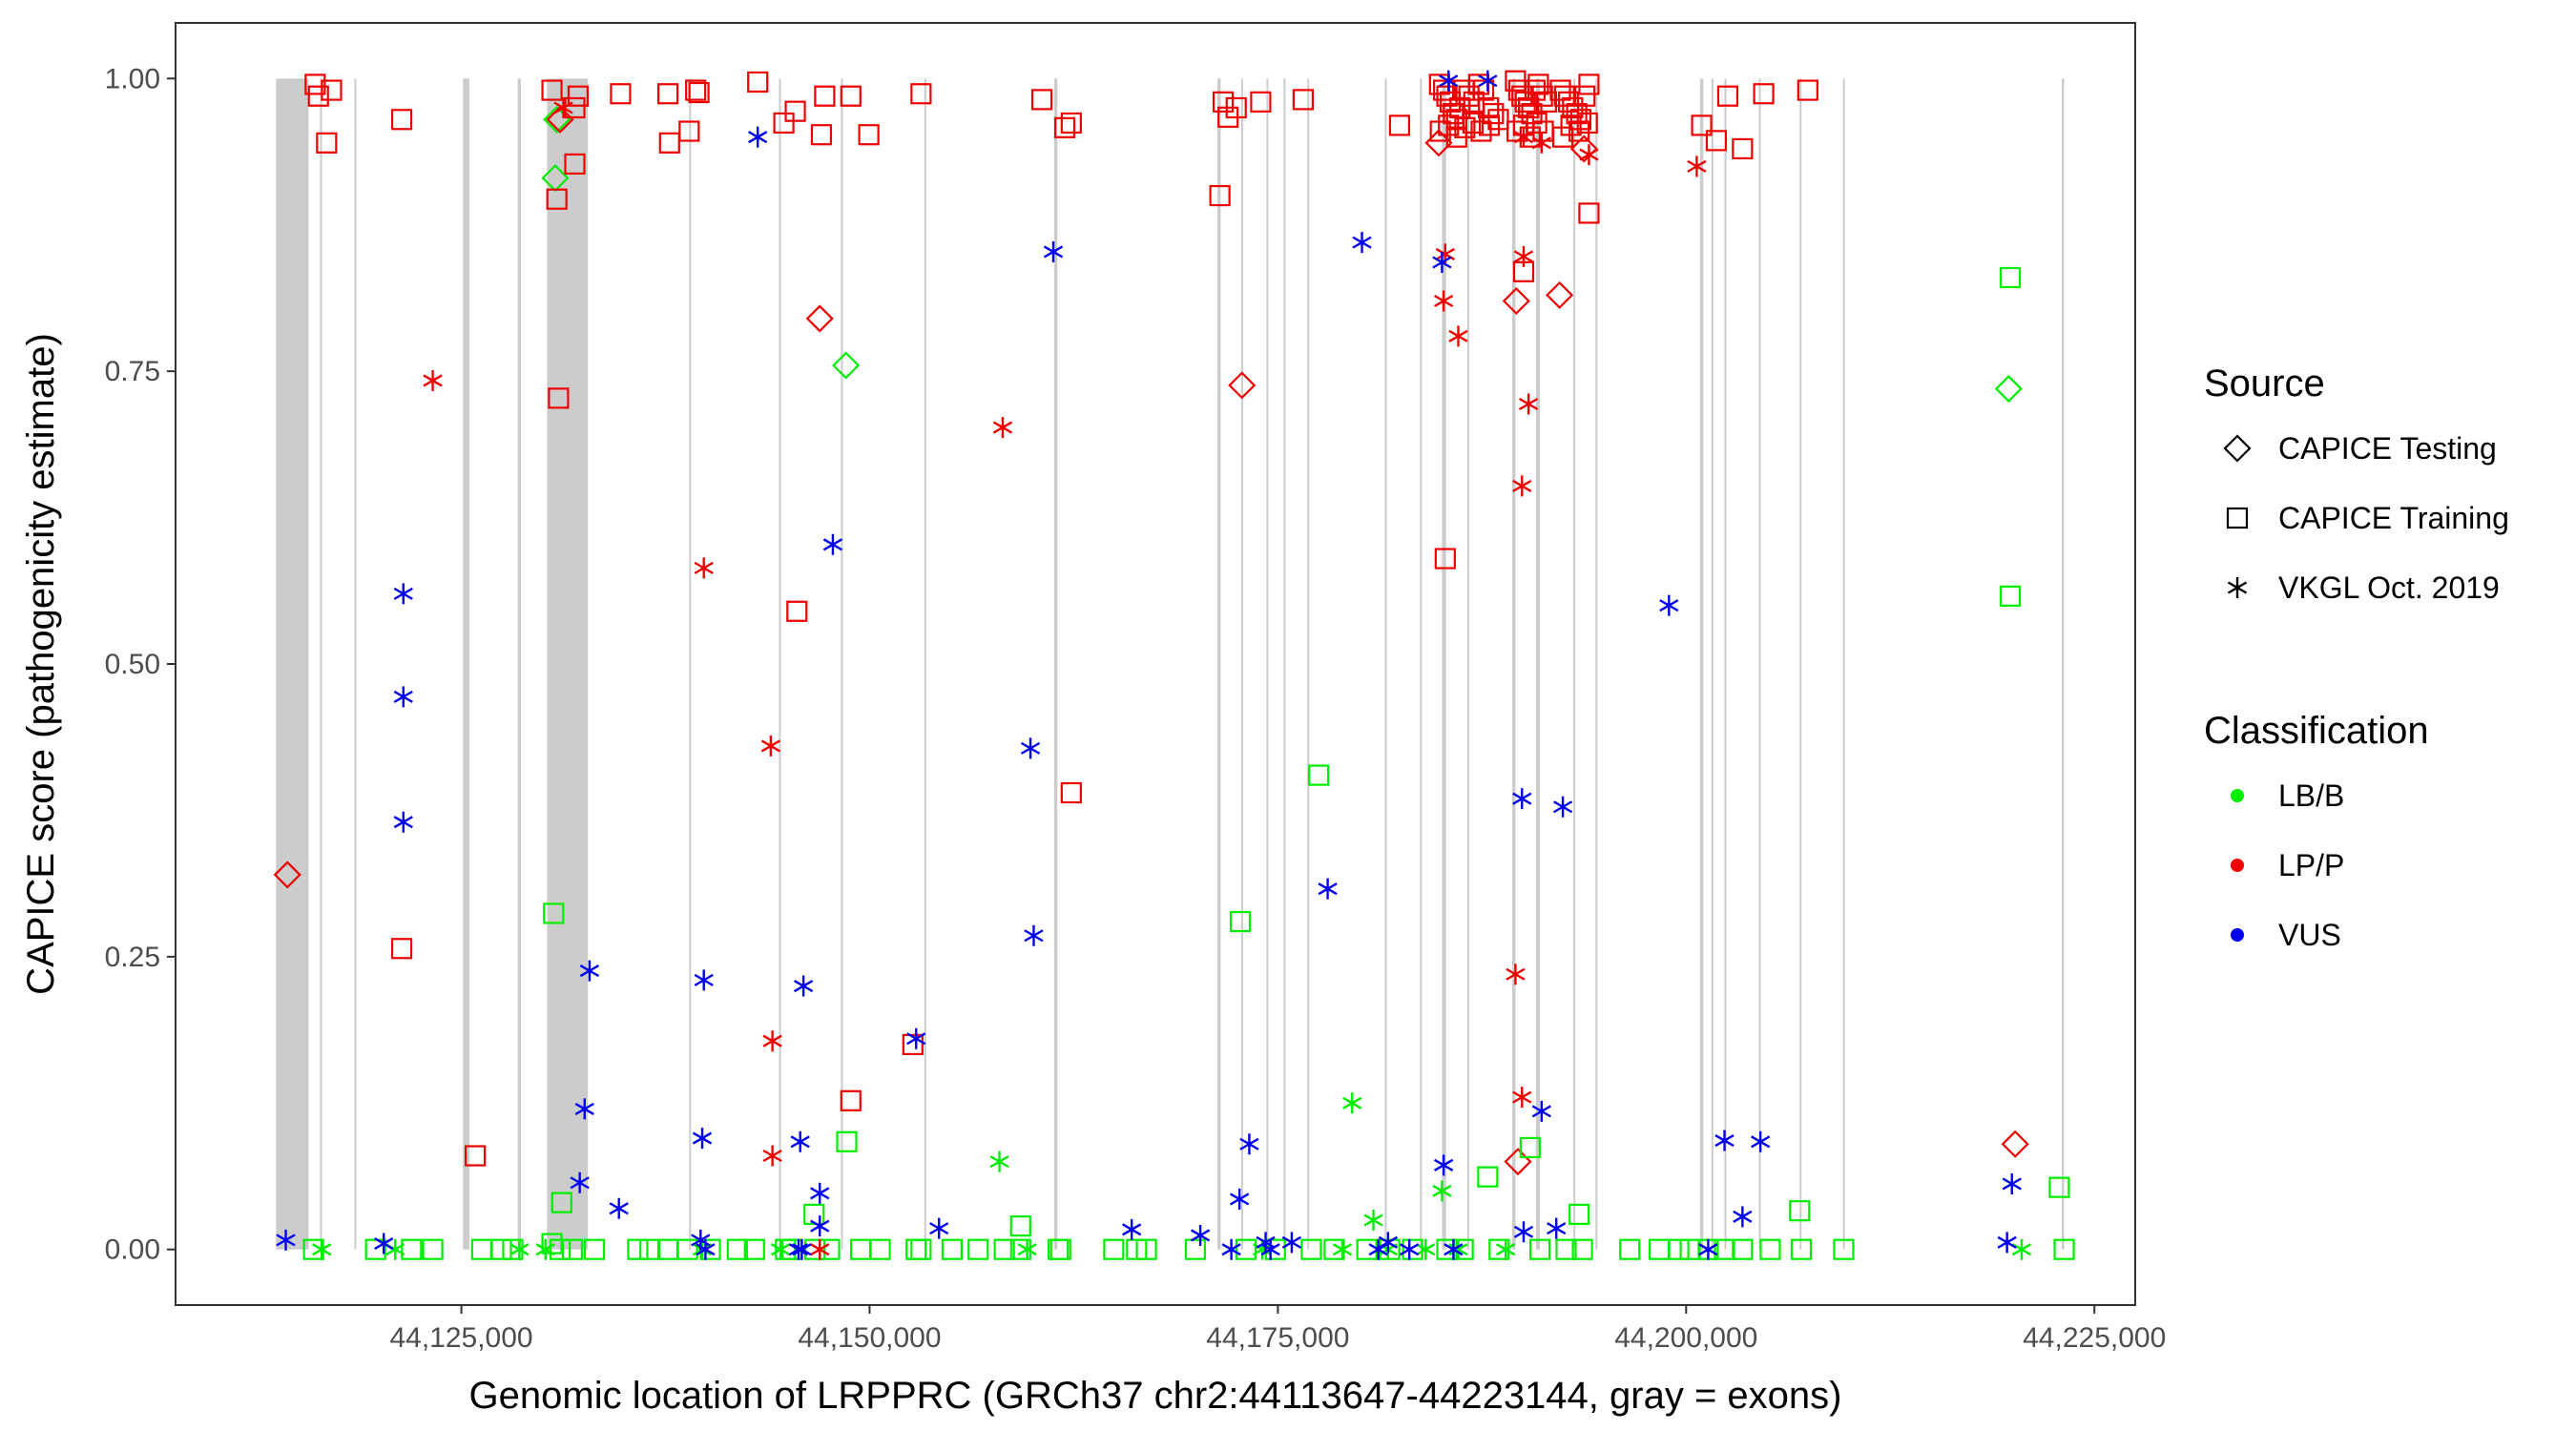 The image size is (2576, 1431). Describe the element at coordinates (1685, 1338) in the screenshot. I see `x-tick-label: 44,200,000` at that location.